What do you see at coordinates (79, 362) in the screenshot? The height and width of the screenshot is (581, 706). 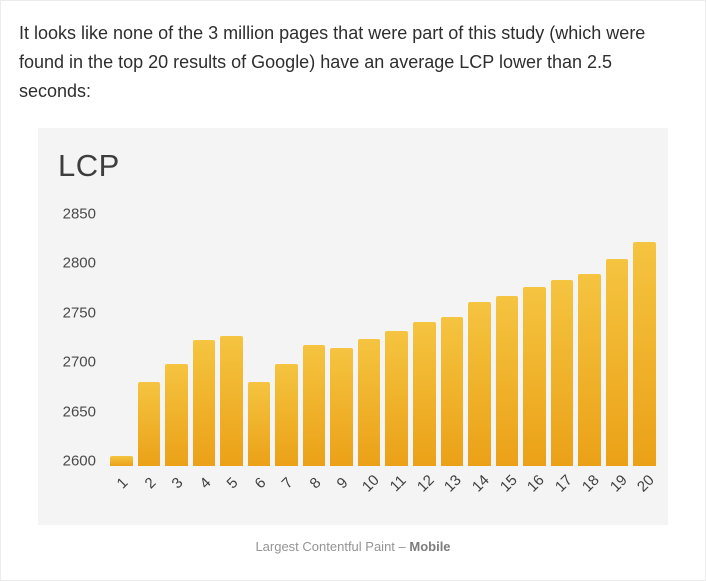 I see `y-tick-label: 2700` at bounding box center [79, 362].